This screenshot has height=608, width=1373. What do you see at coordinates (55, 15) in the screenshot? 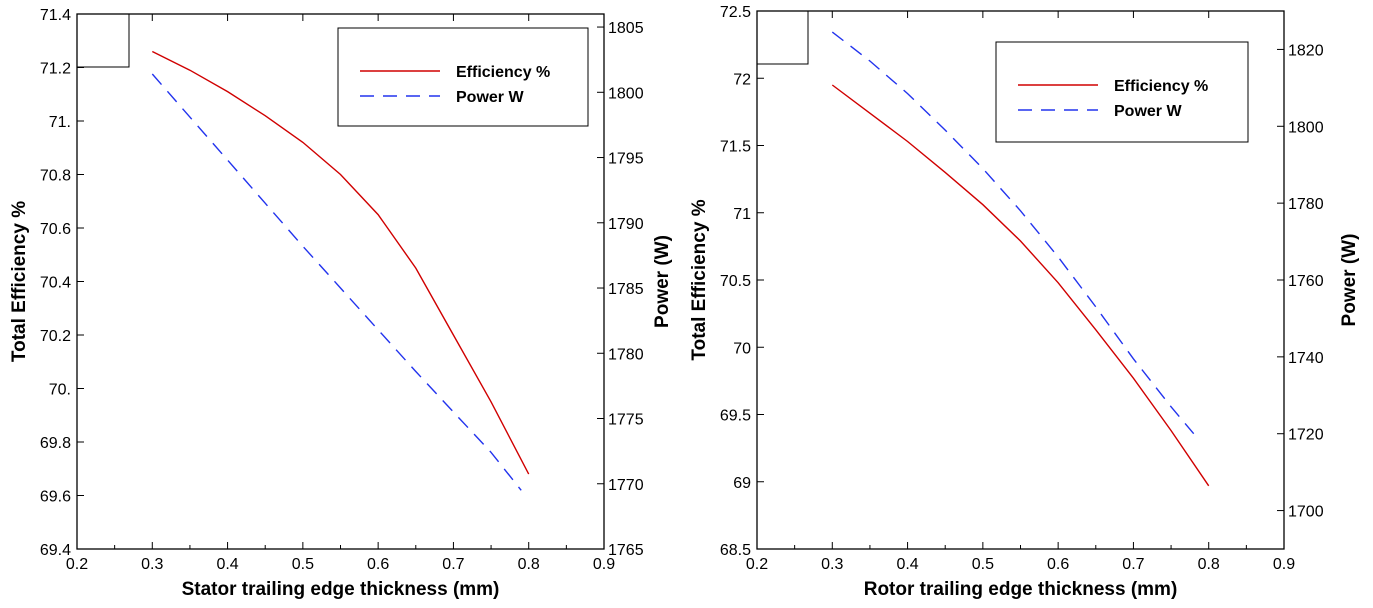
I see `y-tick-label: 71.4` at bounding box center [55, 15].